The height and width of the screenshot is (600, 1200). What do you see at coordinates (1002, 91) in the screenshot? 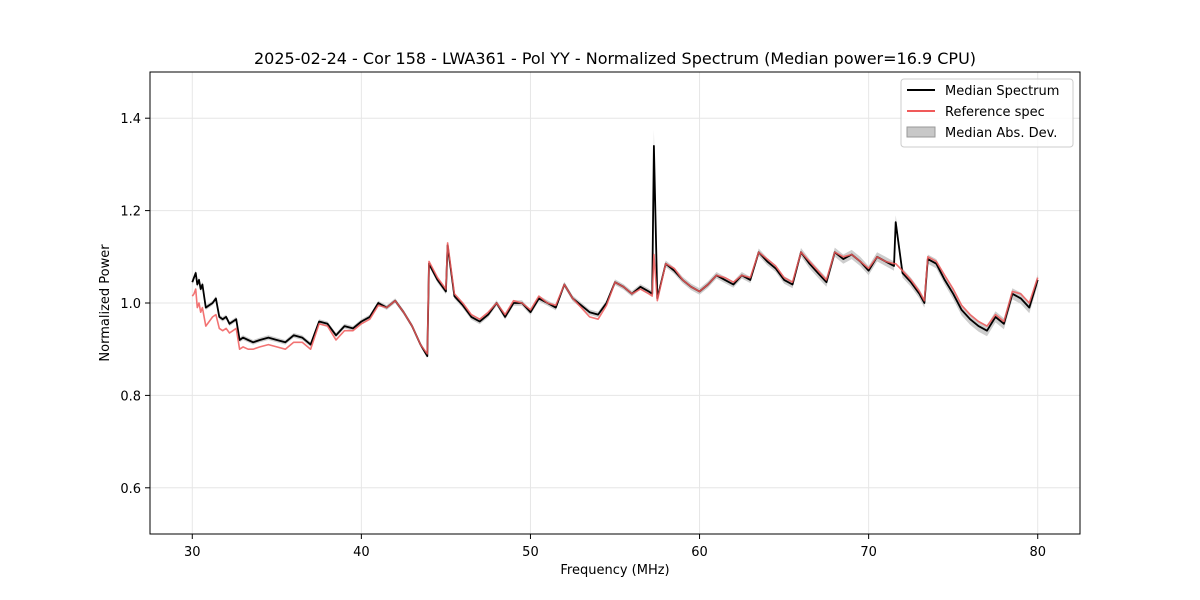
I see `legend-median-label: Median Spectrum` at bounding box center [1002, 91].